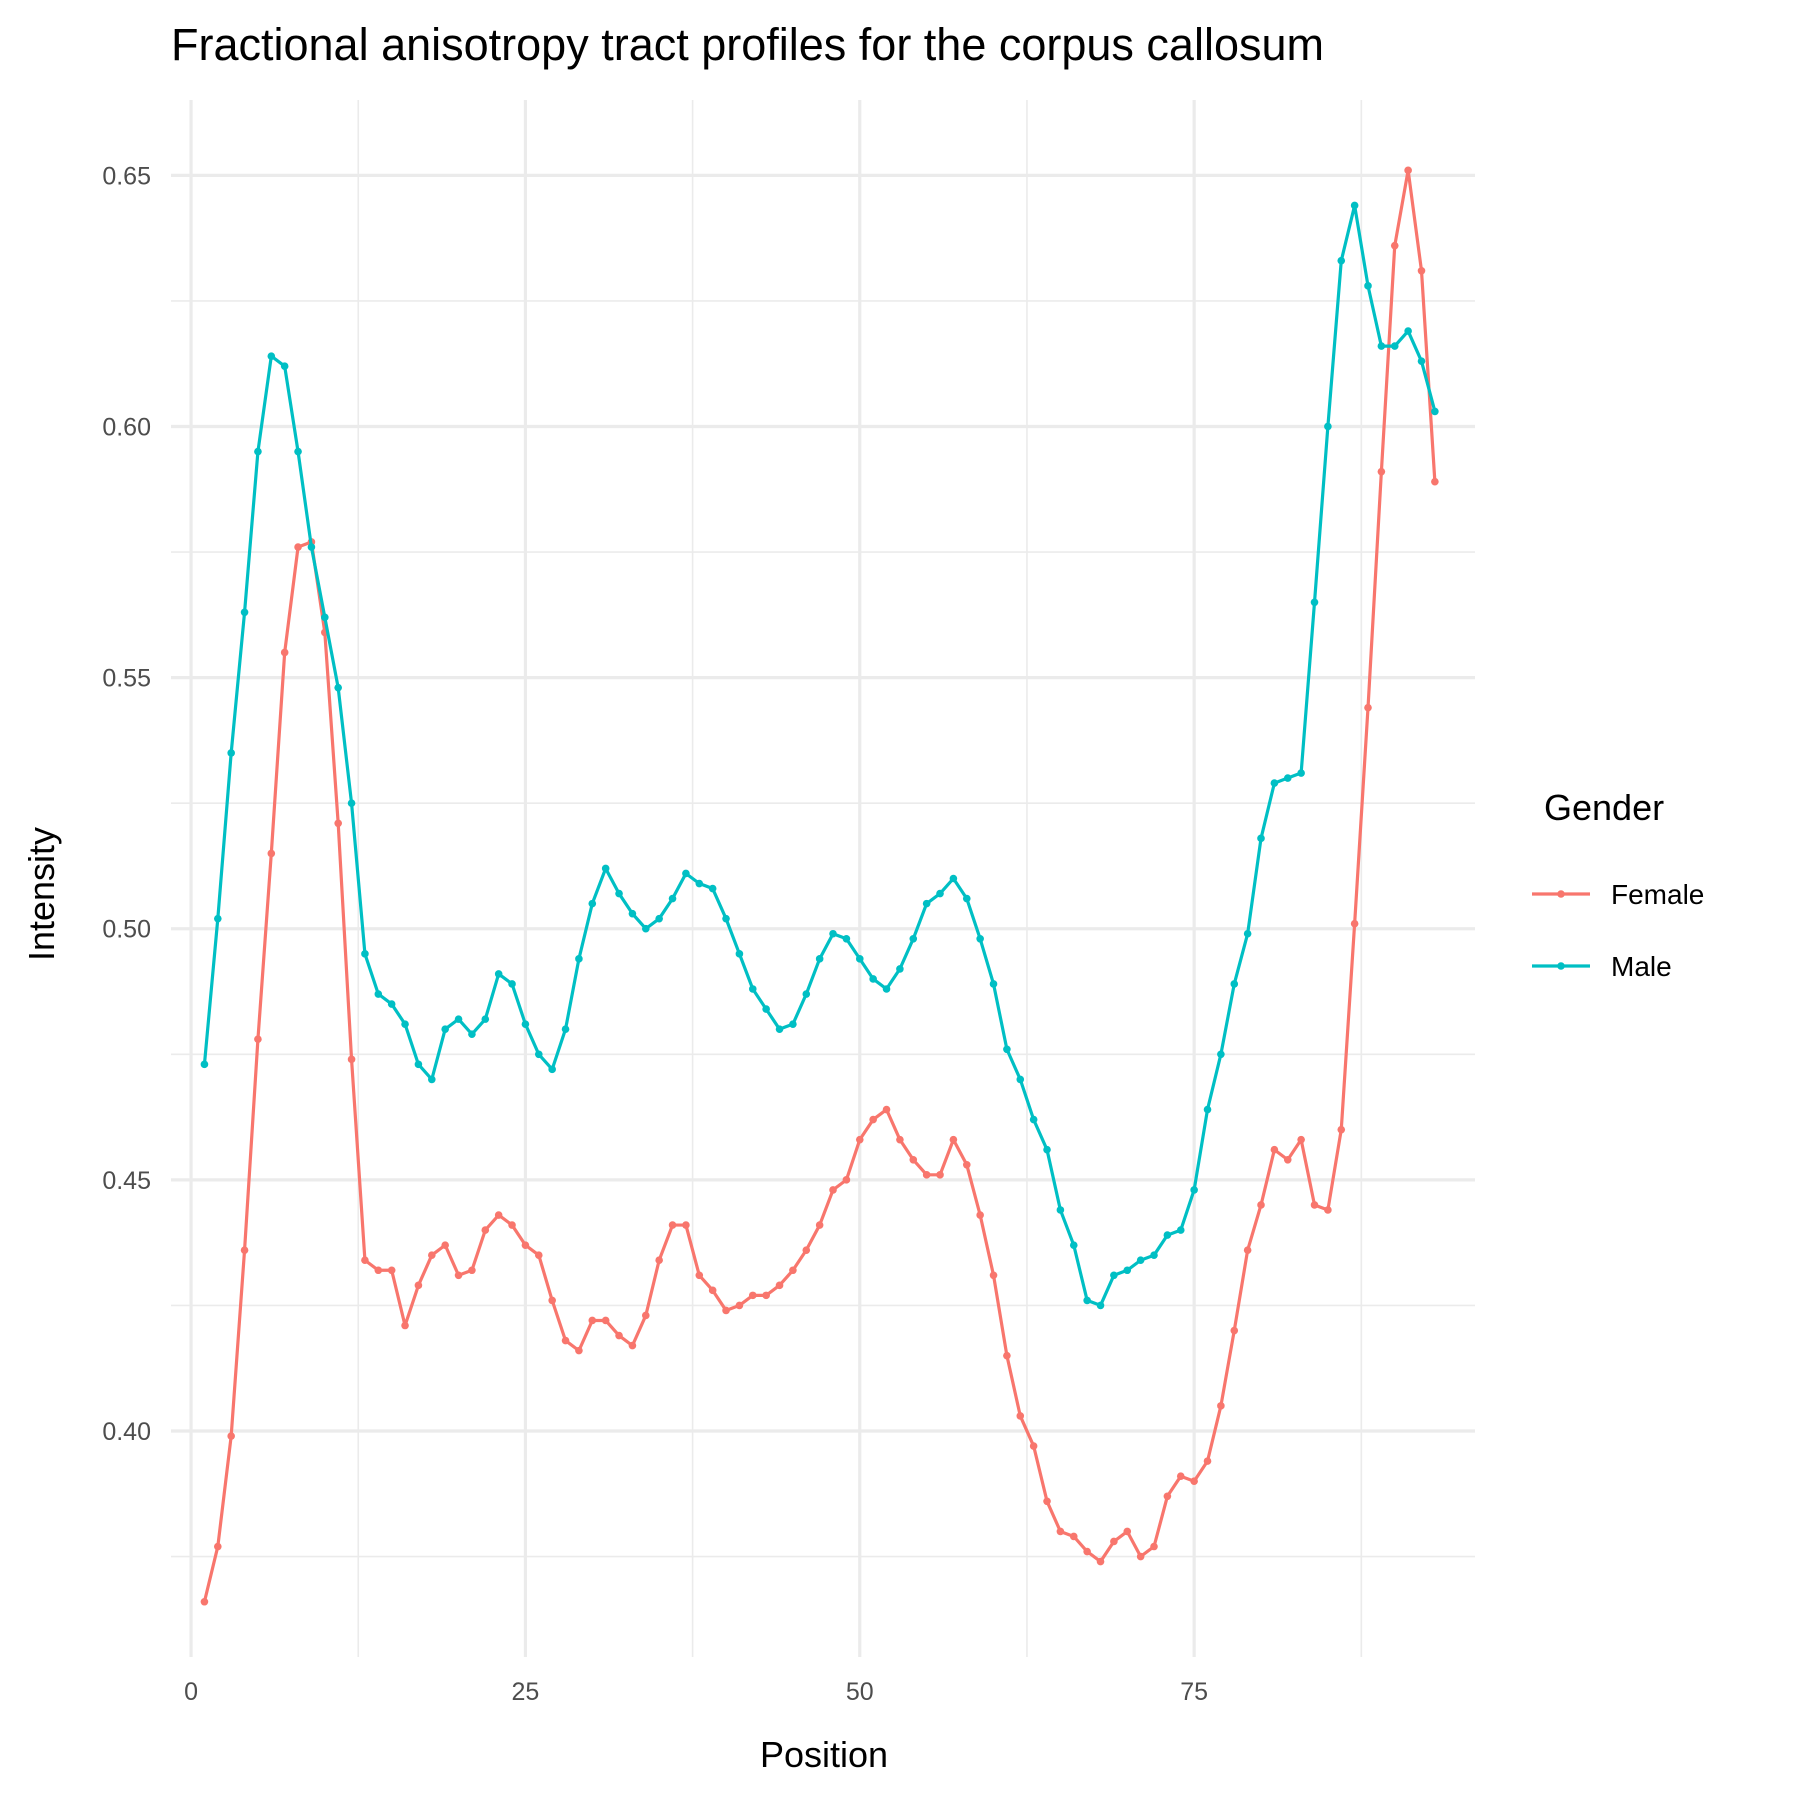 This screenshot has height=1800, width=1800. I want to click on y-axis-title: Intensity, so click(41, 894).